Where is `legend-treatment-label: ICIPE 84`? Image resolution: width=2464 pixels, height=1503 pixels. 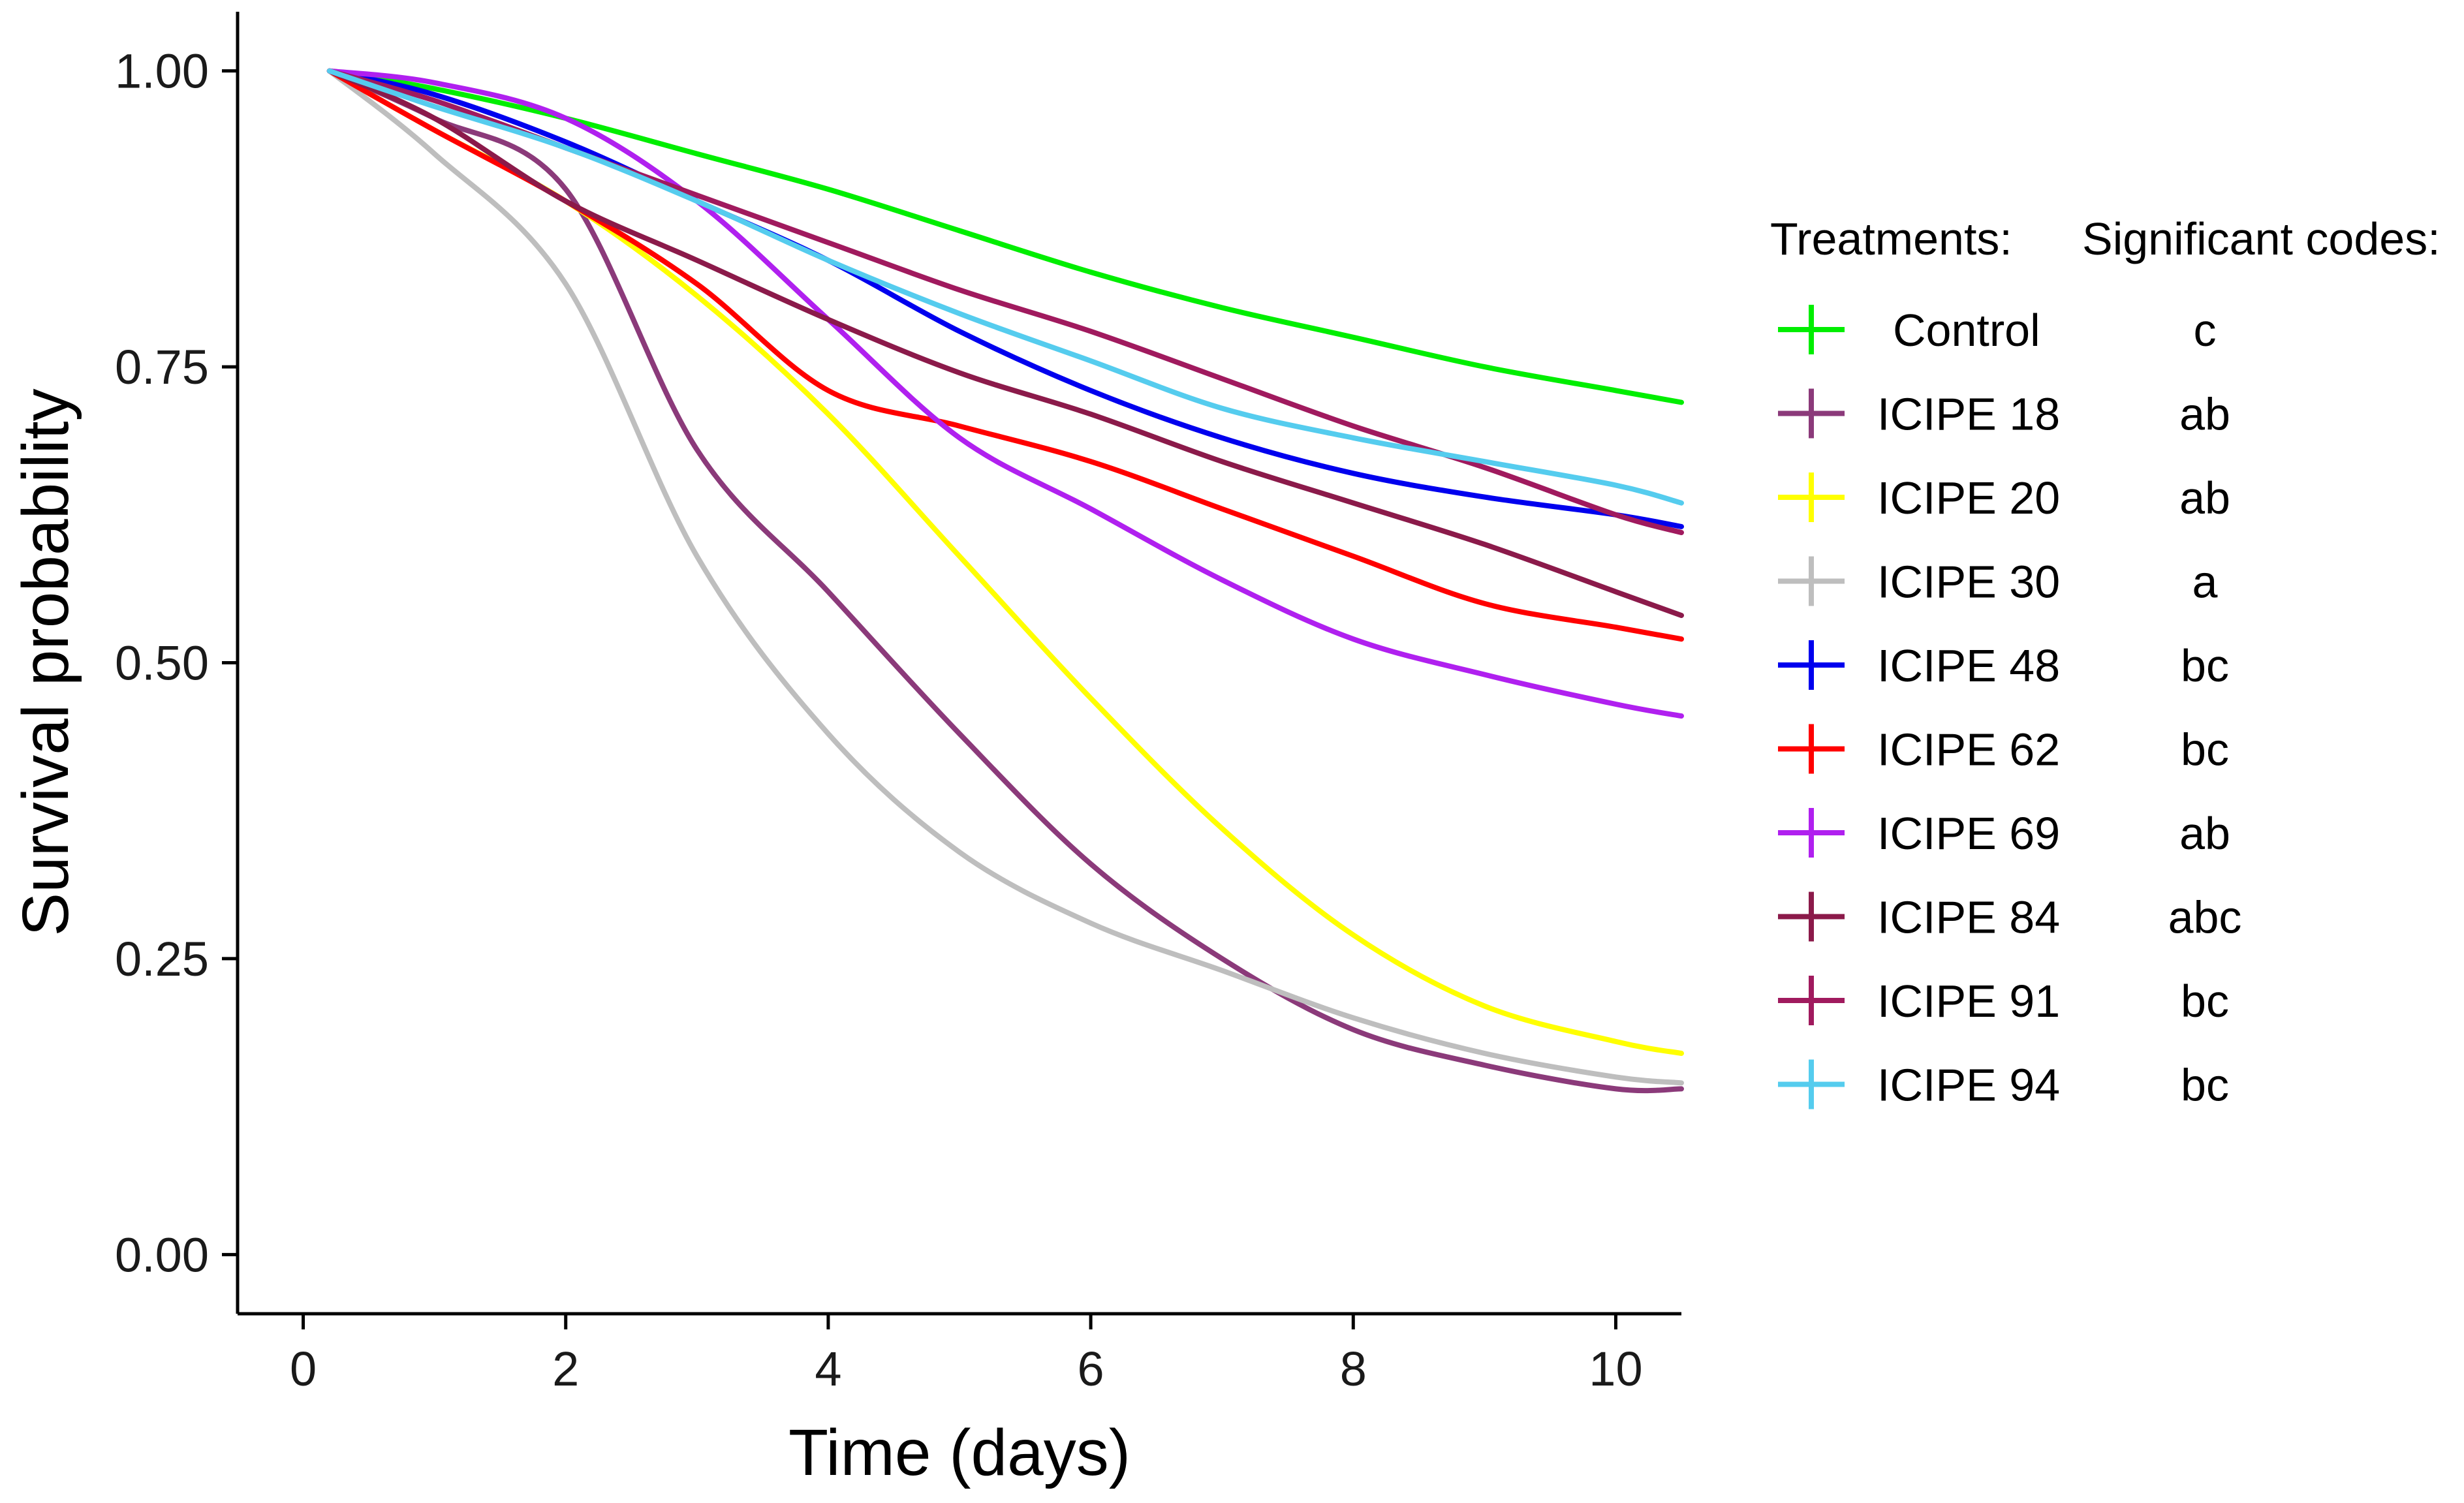
legend-treatment-label: ICIPE 84 is located at coordinates (1968, 917).